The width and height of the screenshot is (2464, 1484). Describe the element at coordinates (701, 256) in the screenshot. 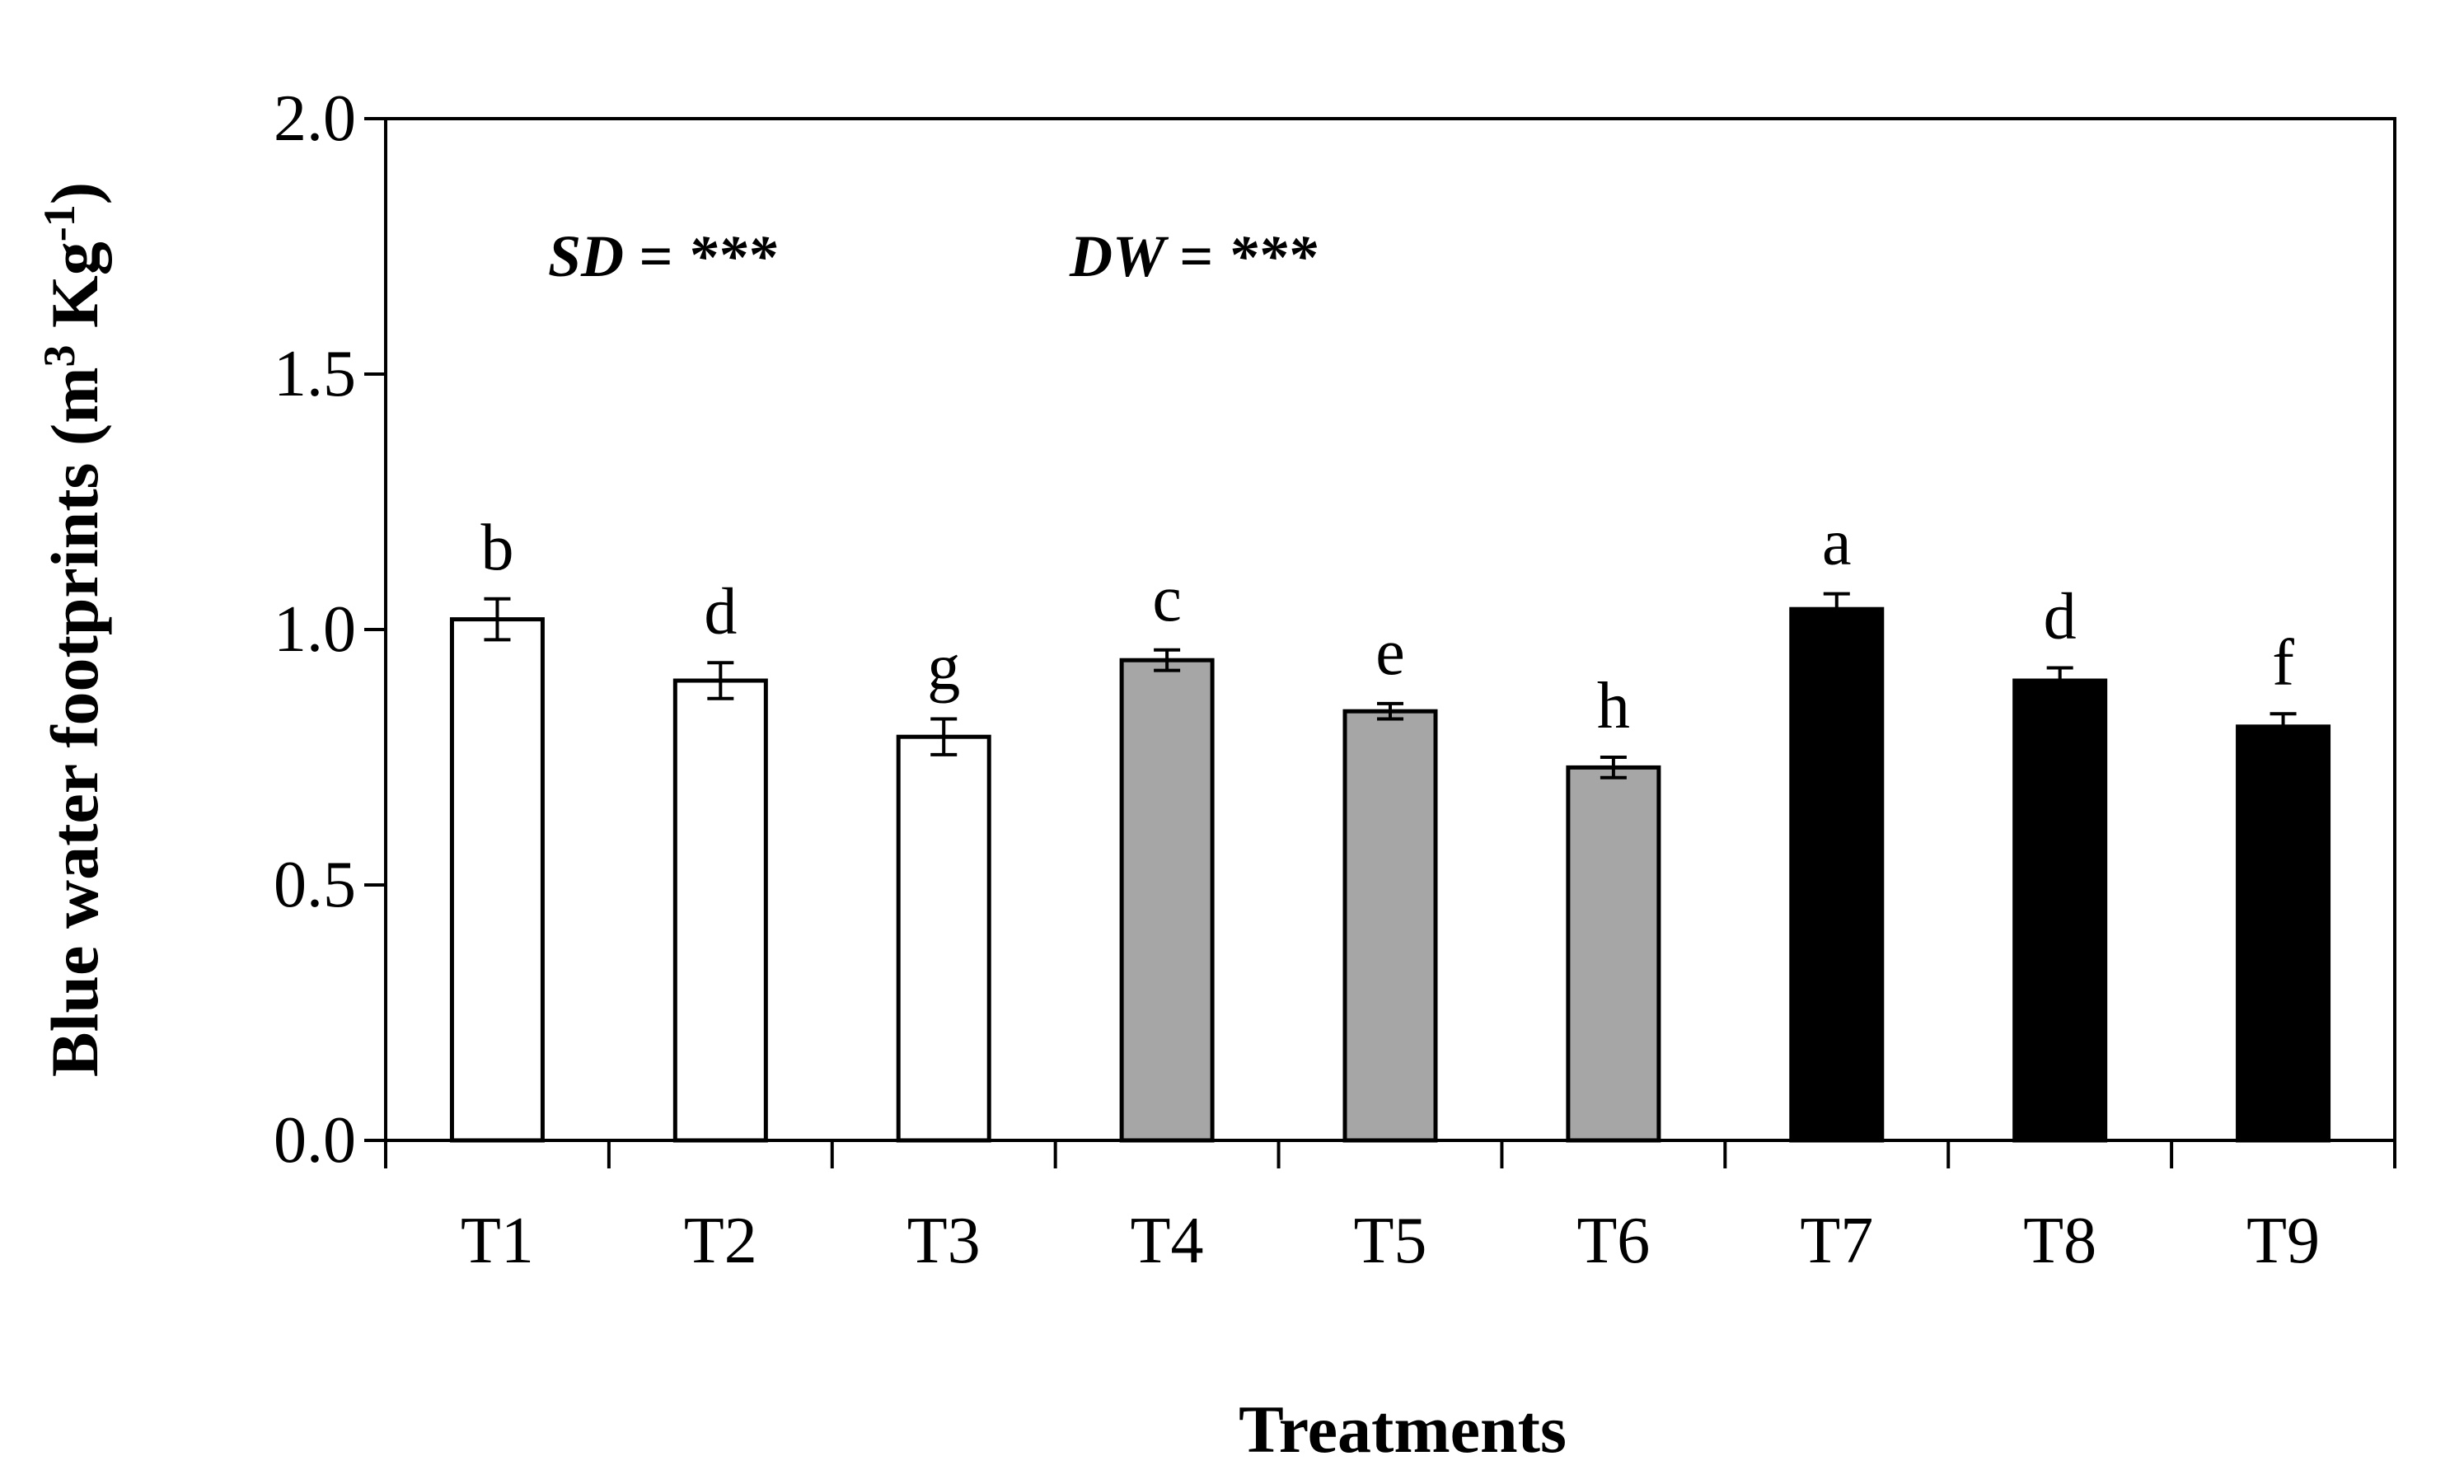

I see `annotation-sd-value: = ***` at that location.